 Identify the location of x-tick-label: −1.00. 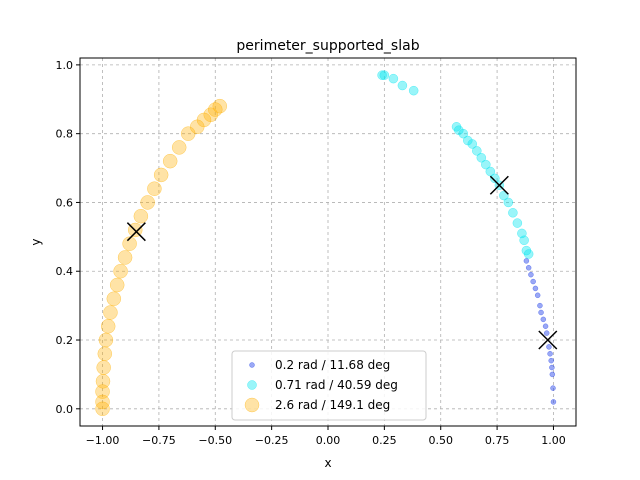
(103, 440).